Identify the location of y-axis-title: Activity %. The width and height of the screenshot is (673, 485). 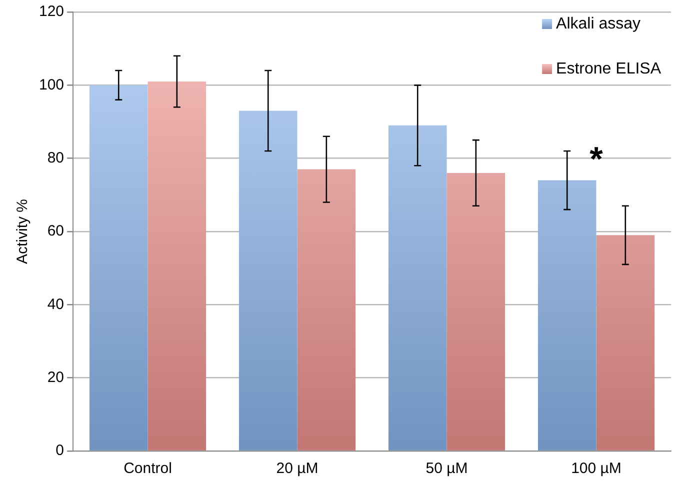
(23, 231).